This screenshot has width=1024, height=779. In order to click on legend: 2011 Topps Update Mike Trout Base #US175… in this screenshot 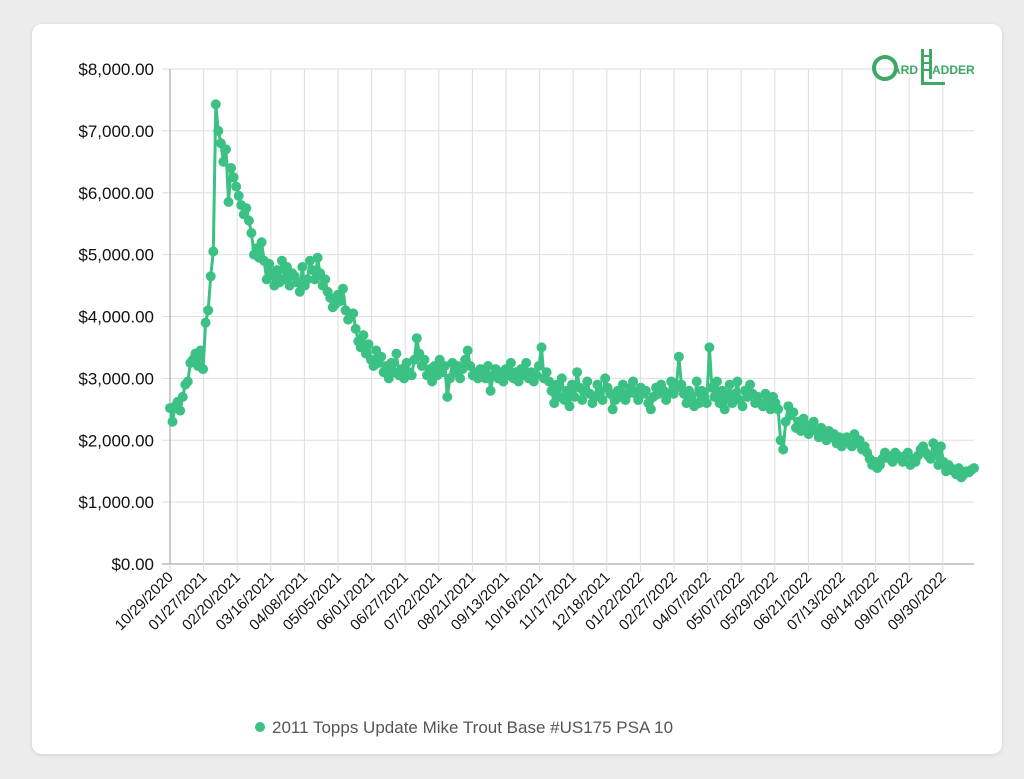, I will do `click(464, 727)`.